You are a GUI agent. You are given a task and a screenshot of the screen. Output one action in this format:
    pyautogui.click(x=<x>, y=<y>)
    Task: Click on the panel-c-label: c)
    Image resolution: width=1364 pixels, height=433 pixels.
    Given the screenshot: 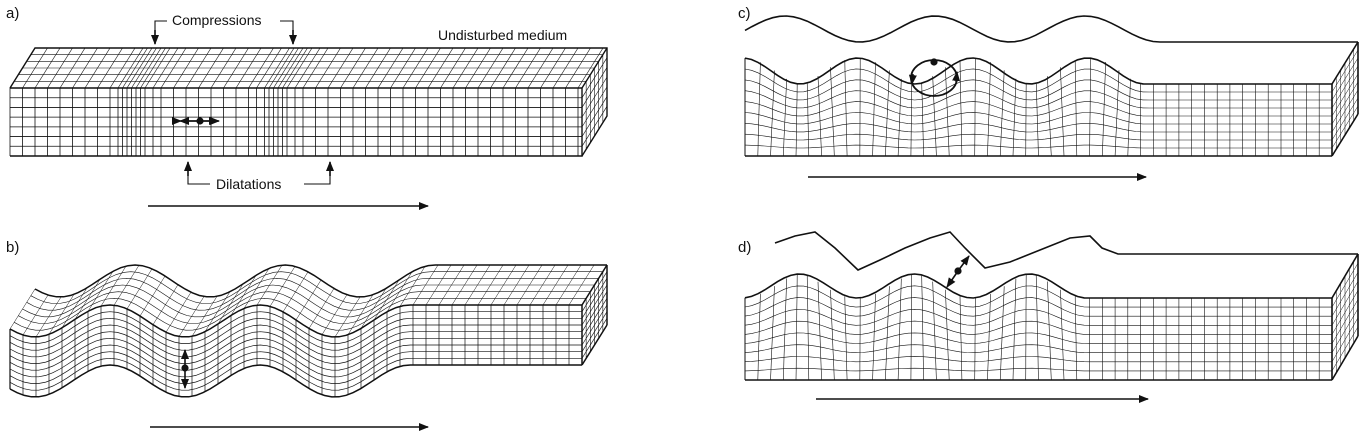 What is the action you would take?
    pyautogui.click(x=744, y=13)
    